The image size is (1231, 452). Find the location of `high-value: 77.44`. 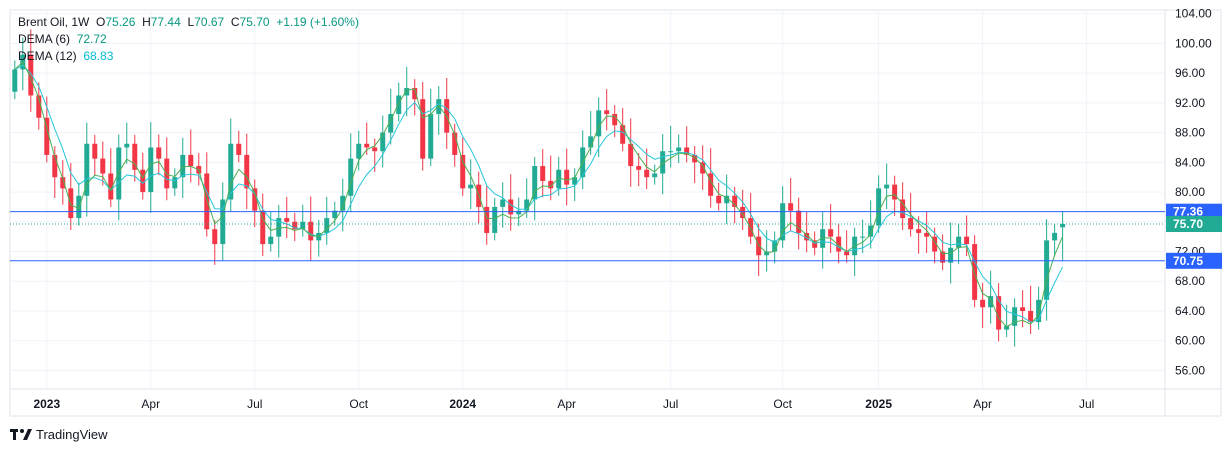

high-value: 77.44 is located at coordinates (165, 22).